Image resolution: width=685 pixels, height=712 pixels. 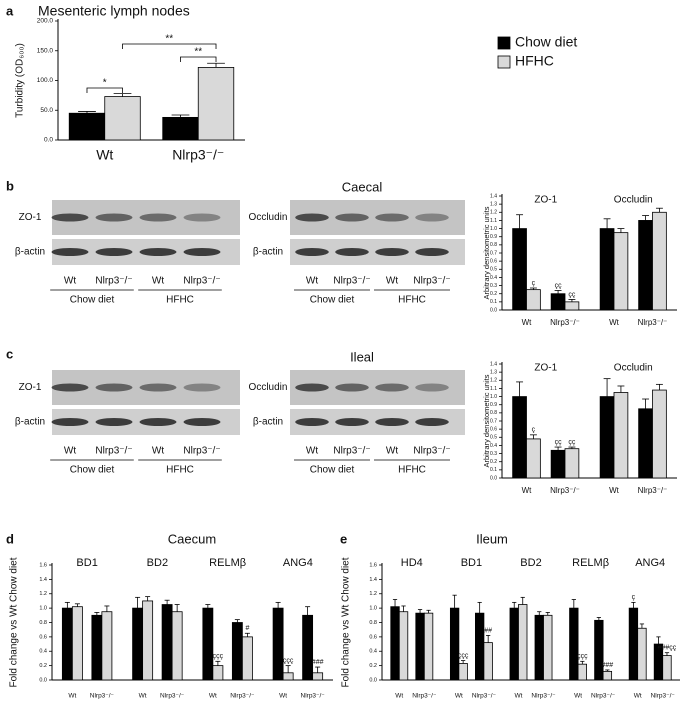 I want to click on y-tick-label: 200.0, so click(x=45, y=21).